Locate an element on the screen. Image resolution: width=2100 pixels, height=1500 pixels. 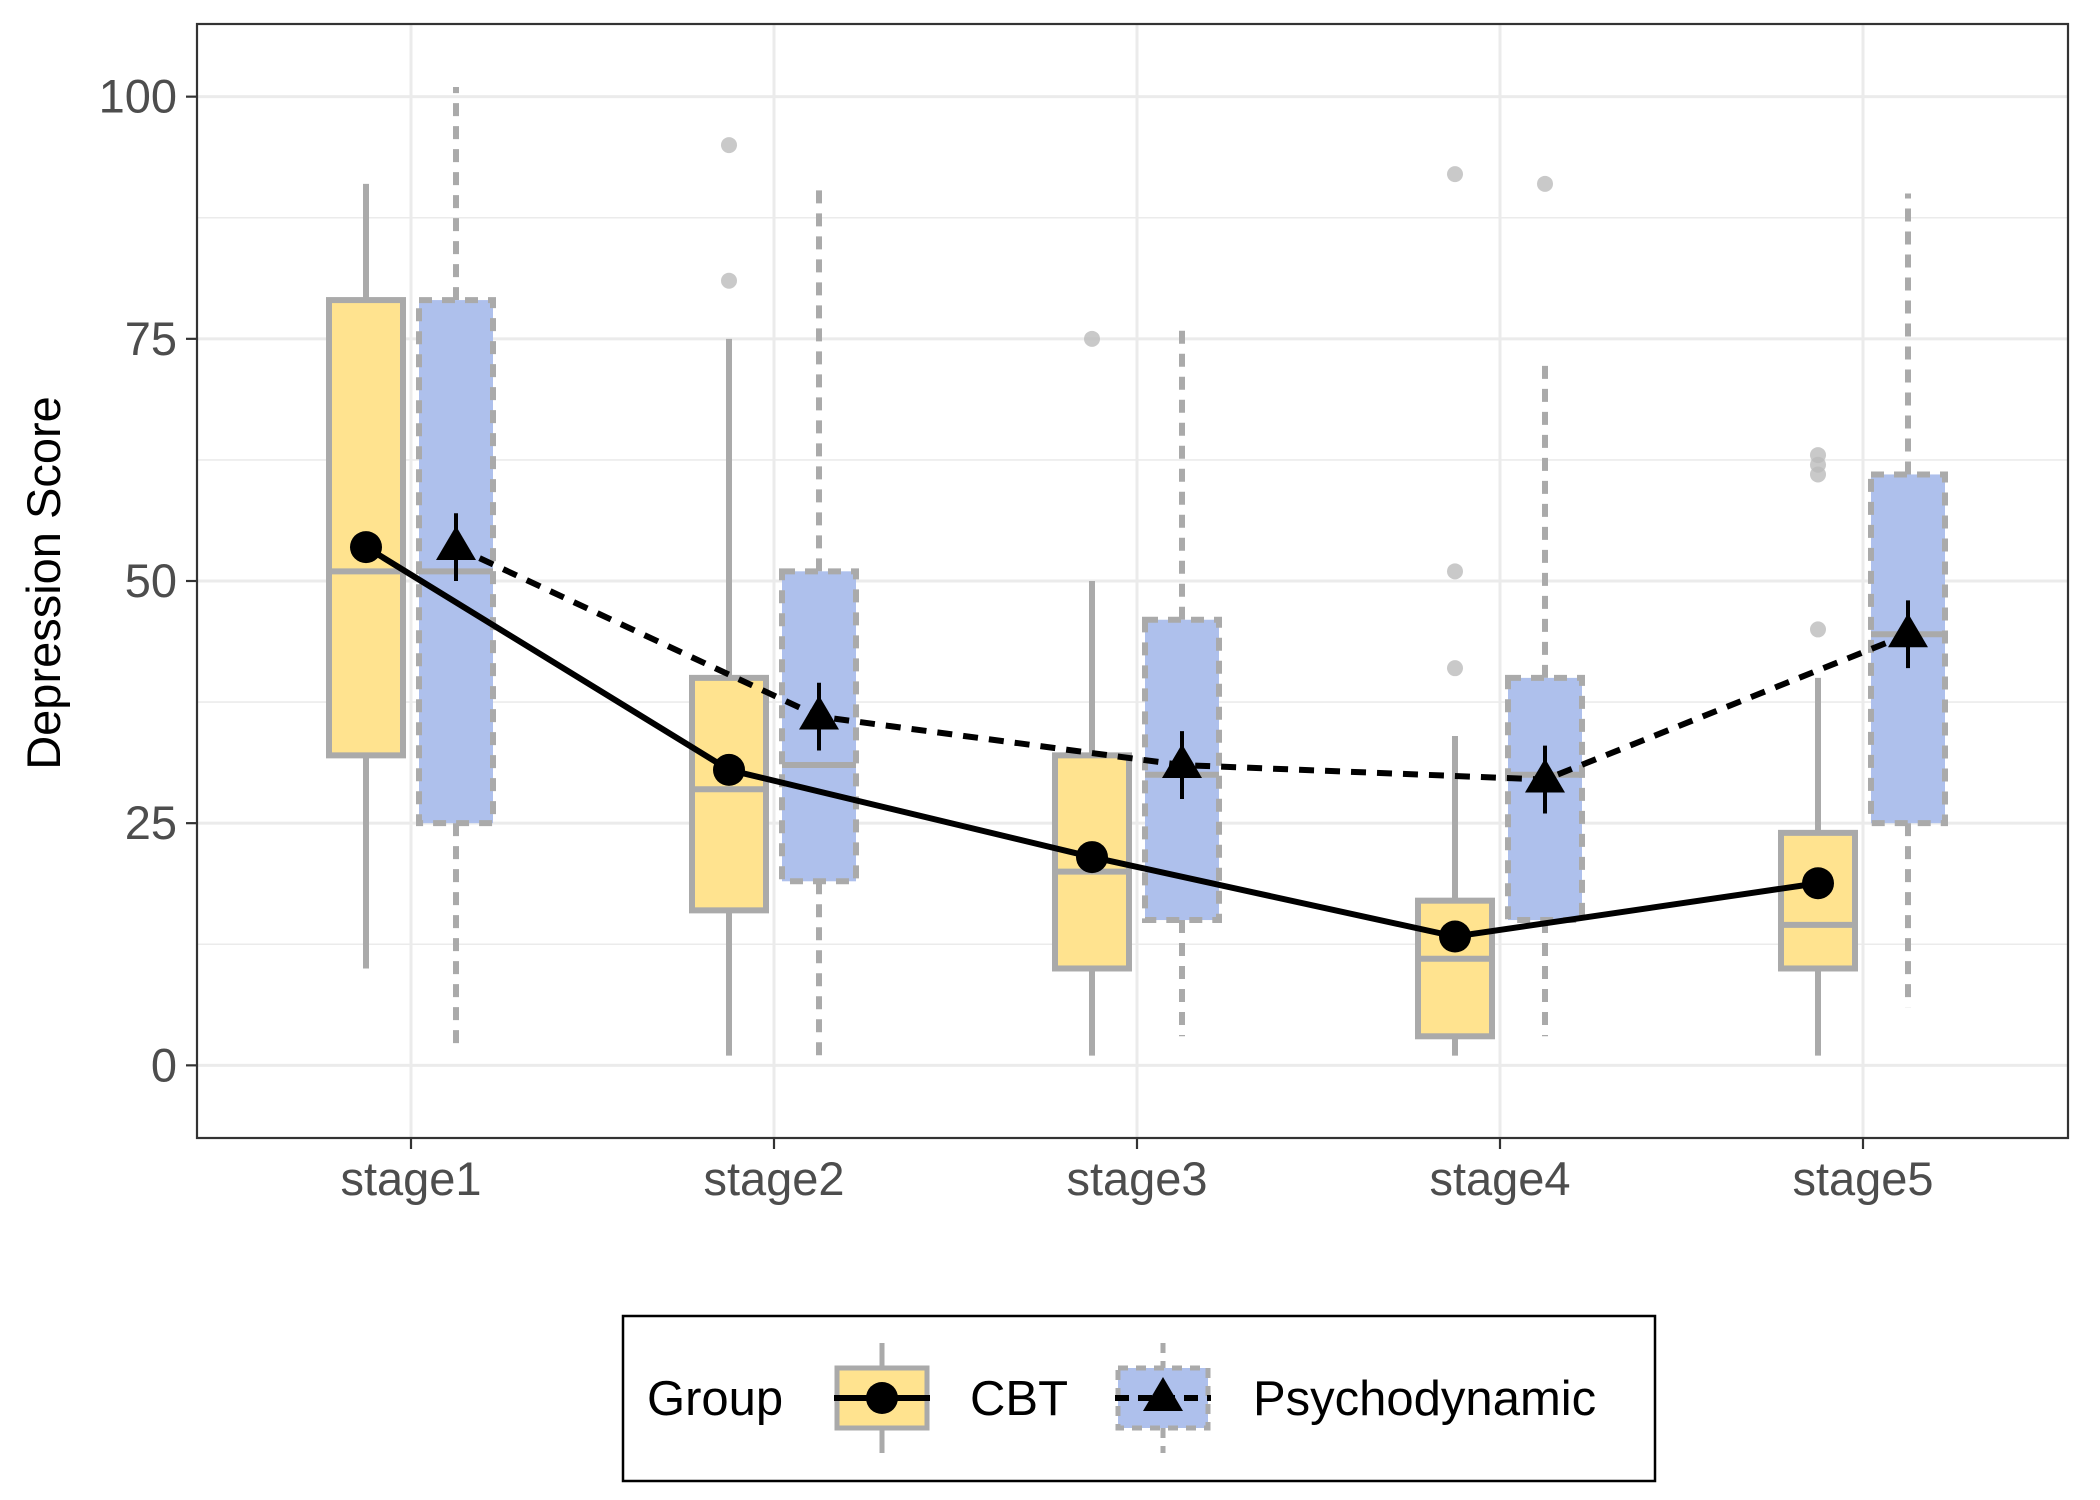
x-tick-label: stage4 is located at coordinates (1499, 1178).